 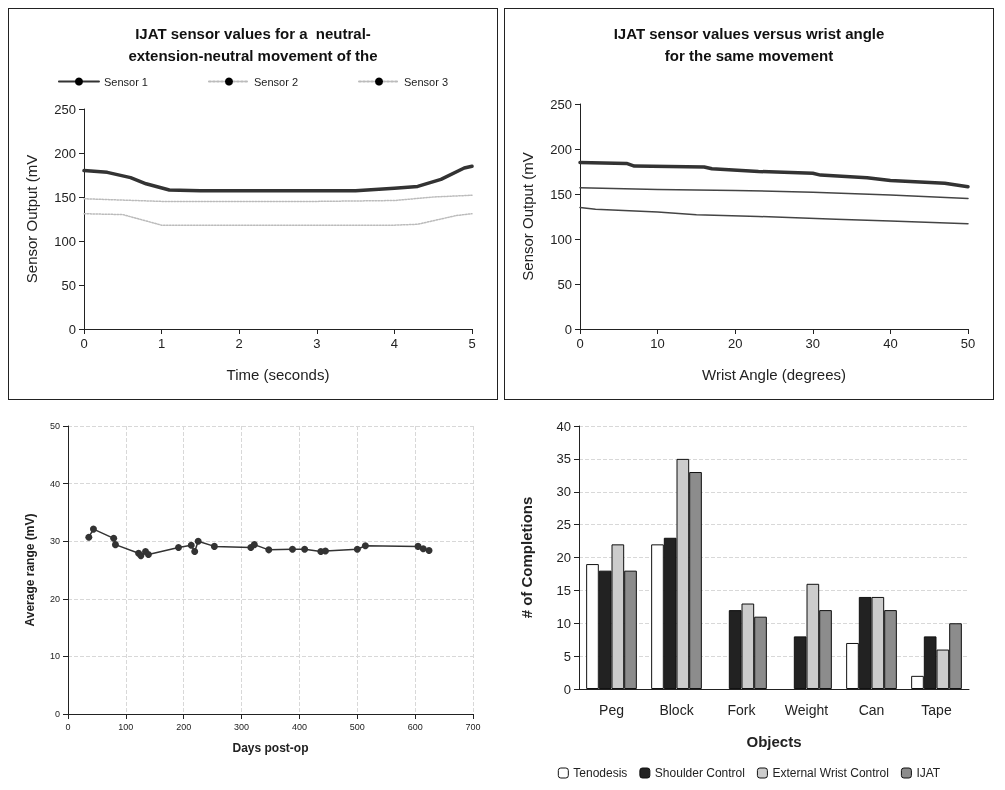 I want to click on x-tick-label: 30, so click(x=813, y=343).